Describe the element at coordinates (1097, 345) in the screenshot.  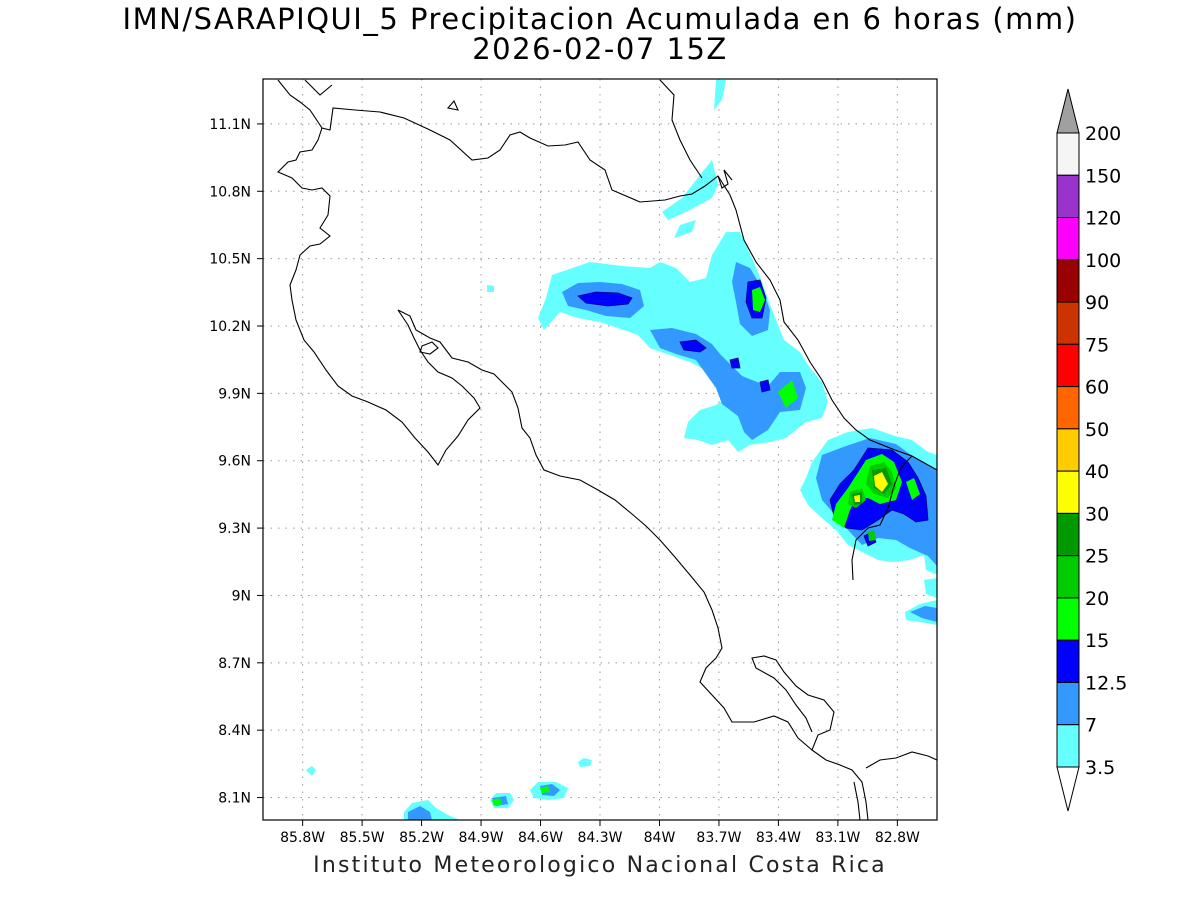
I see `colorbar-label: 75` at that location.